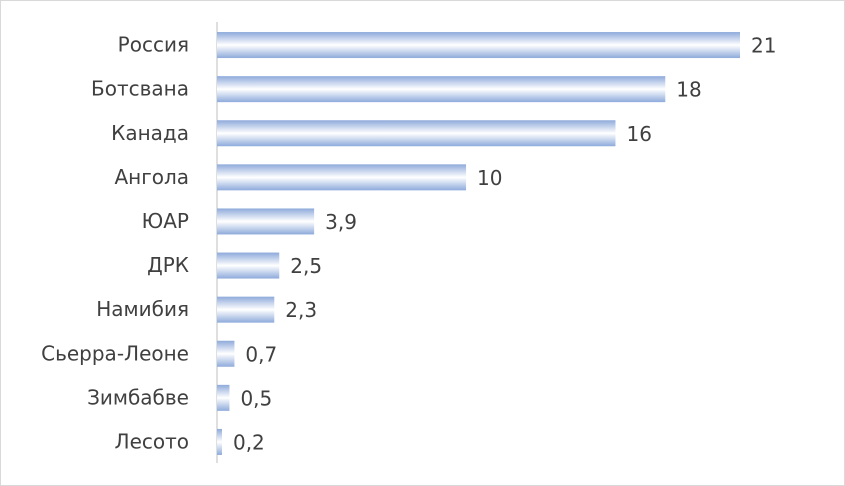 This screenshot has height=486, width=845. Describe the element at coordinates (261, 354) in the screenshot. I see `value-label: 0,7` at that location.